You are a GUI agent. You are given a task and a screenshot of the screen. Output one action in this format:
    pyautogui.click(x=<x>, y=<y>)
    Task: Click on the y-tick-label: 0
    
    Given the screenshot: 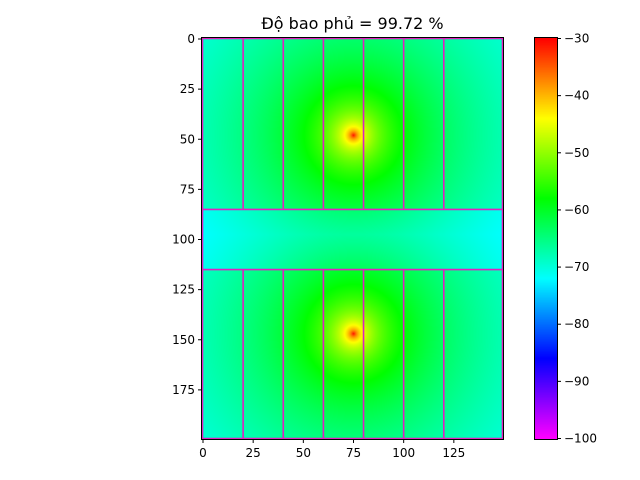 What is the action you would take?
    pyautogui.click(x=191, y=39)
    